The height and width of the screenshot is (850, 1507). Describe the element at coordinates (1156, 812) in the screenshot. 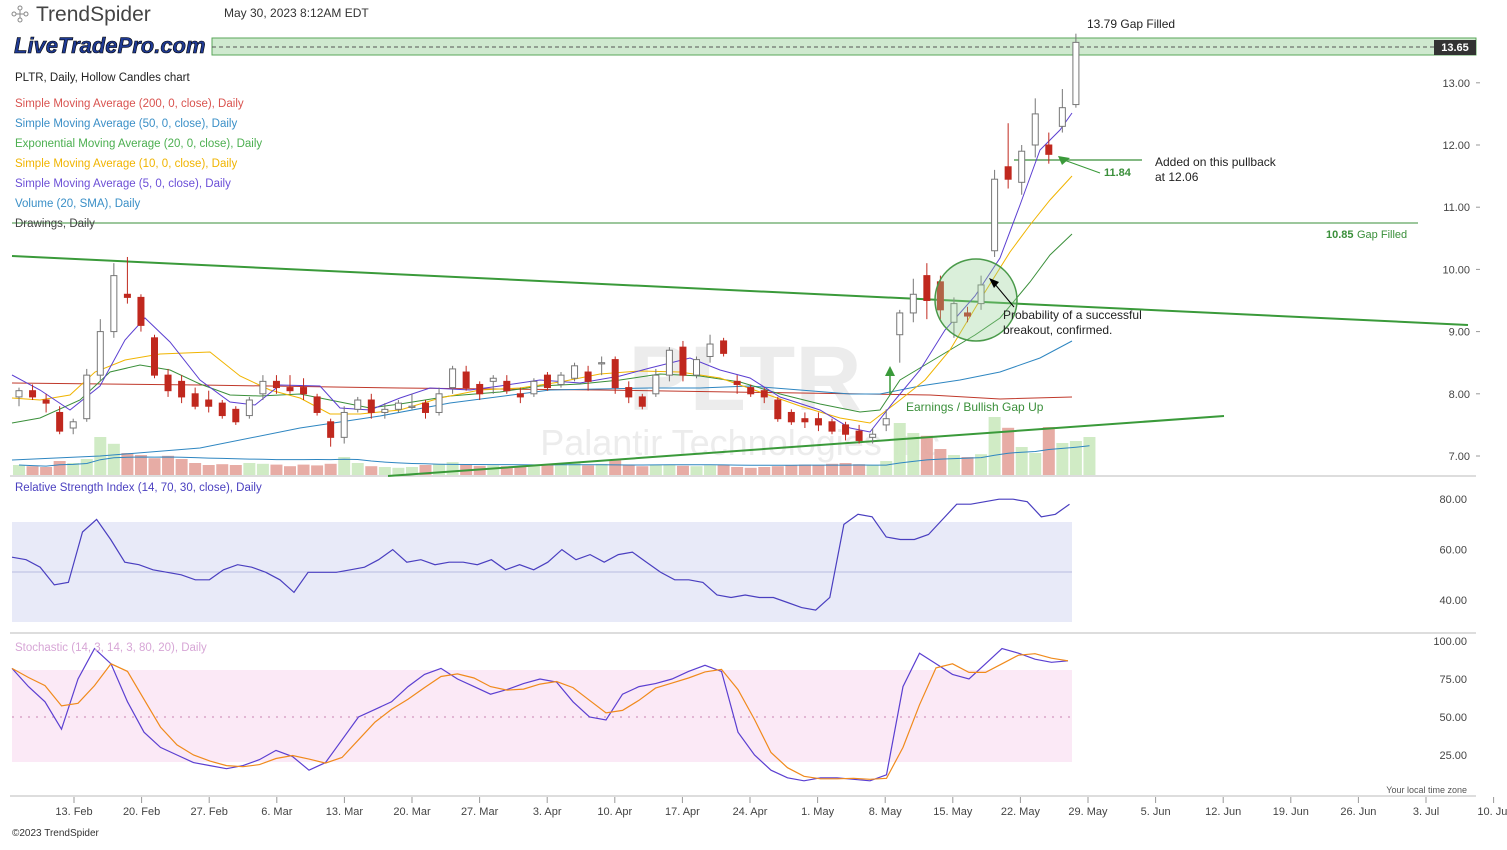

I see `date-tick-label: 5. Jun` at that location.